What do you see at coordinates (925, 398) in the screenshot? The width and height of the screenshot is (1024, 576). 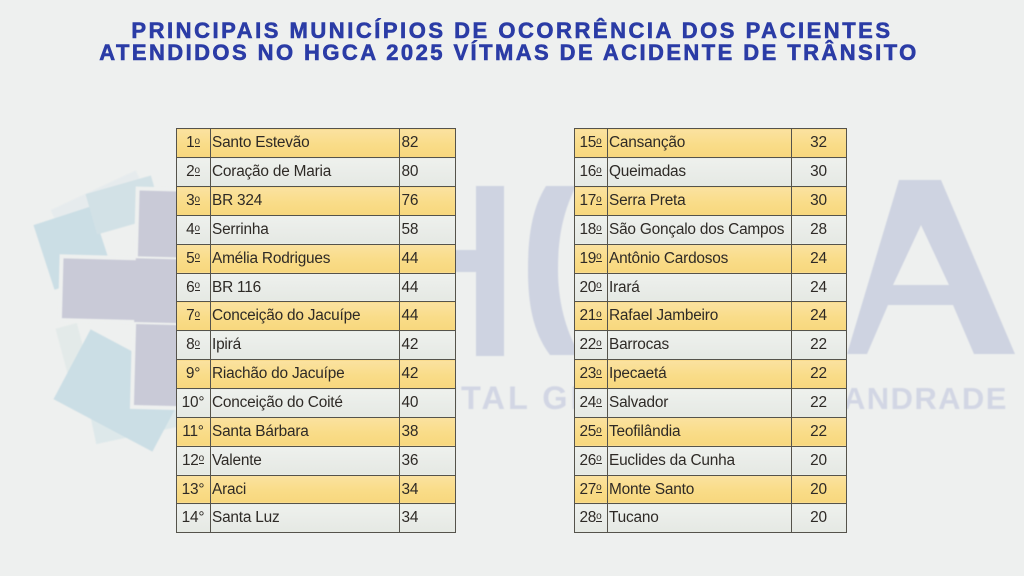 I see `svg-text: ANDRADE` at bounding box center [925, 398].